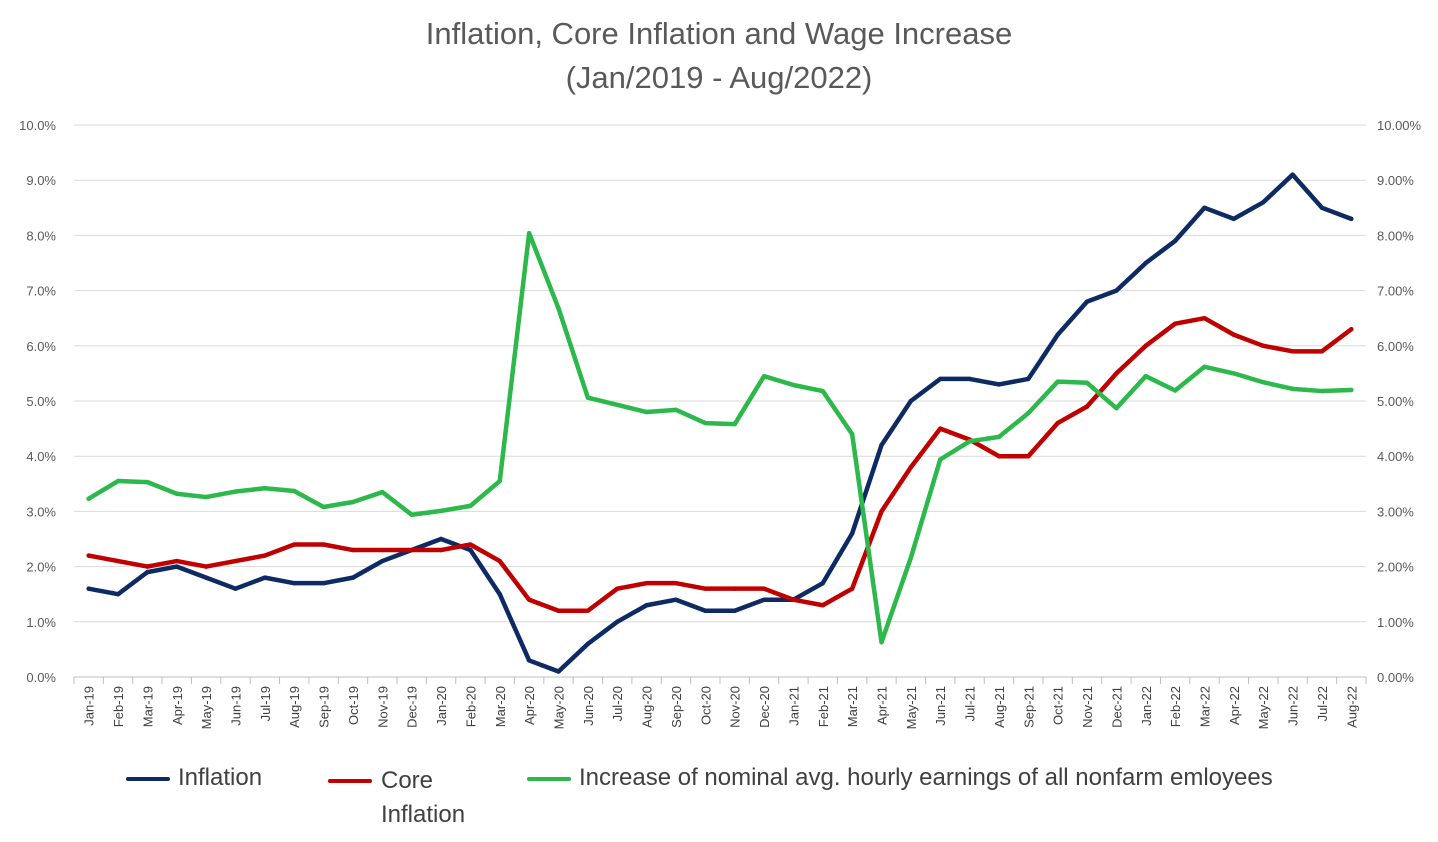 The height and width of the screenshot is (842, 1438). What do you see at coordinates (350, 781) in the screenshot?
I see `legend-swatch-core-inflation` at bounding box center [350, 781].